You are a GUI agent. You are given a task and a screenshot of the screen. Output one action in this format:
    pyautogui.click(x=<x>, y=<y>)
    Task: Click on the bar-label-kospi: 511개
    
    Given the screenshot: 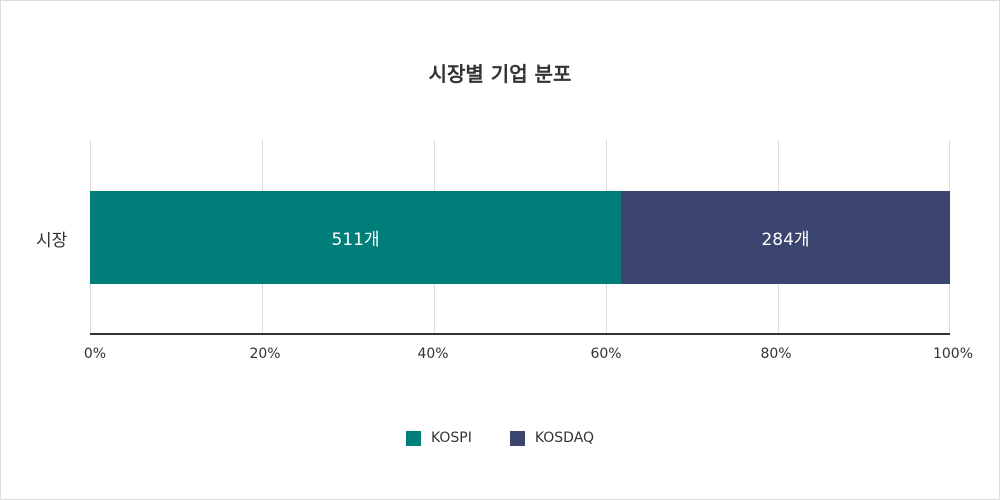 What is the action you would take?
    pyautogui.click(x=355, y=240)
    